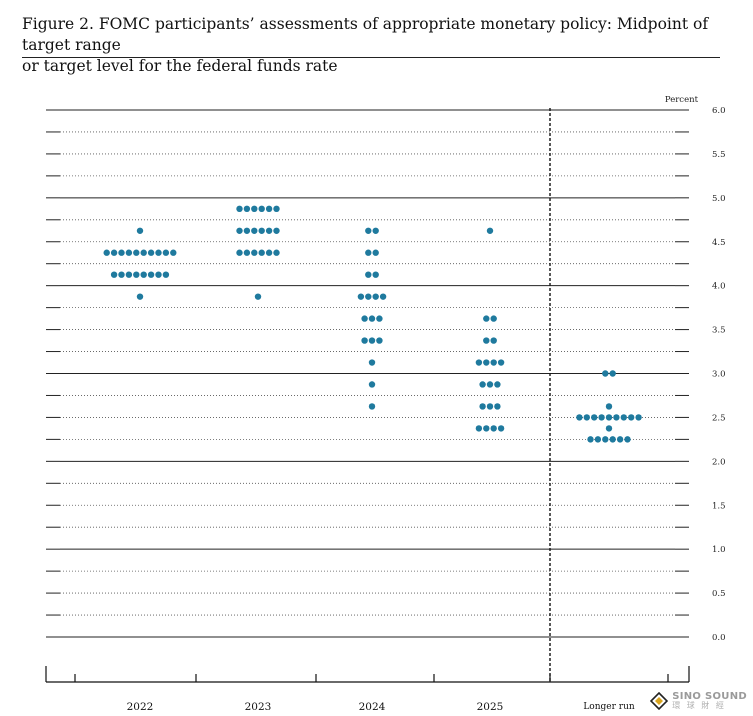  What do you see at coordinates (719, 462) in the screenshot?
I see `y-tick-label: 2.0` at bounding box center [719, 462].